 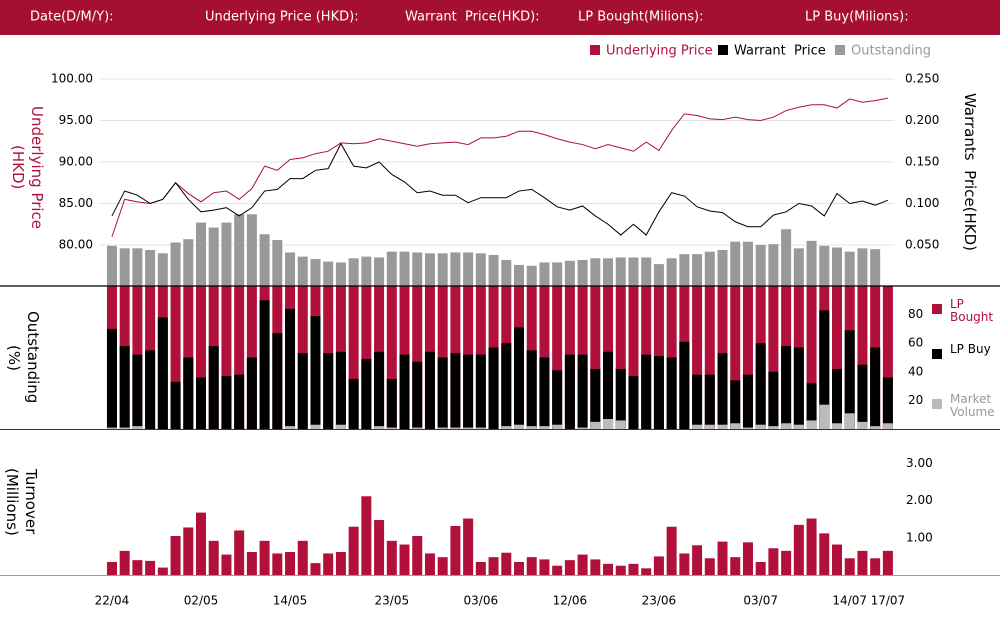 I want to click on legend-label: LP Bought, so click(x=972, y=310).